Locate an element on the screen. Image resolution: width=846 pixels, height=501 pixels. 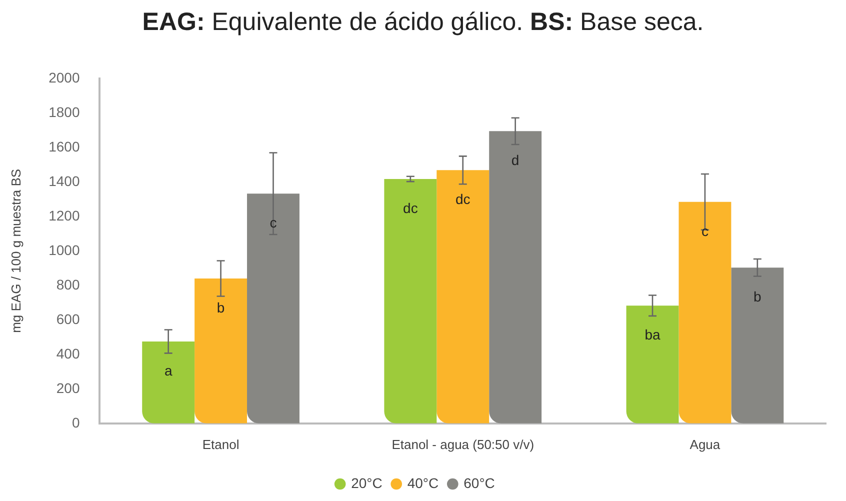
y-tick-label: 600 is located at coordinates (68, 318).